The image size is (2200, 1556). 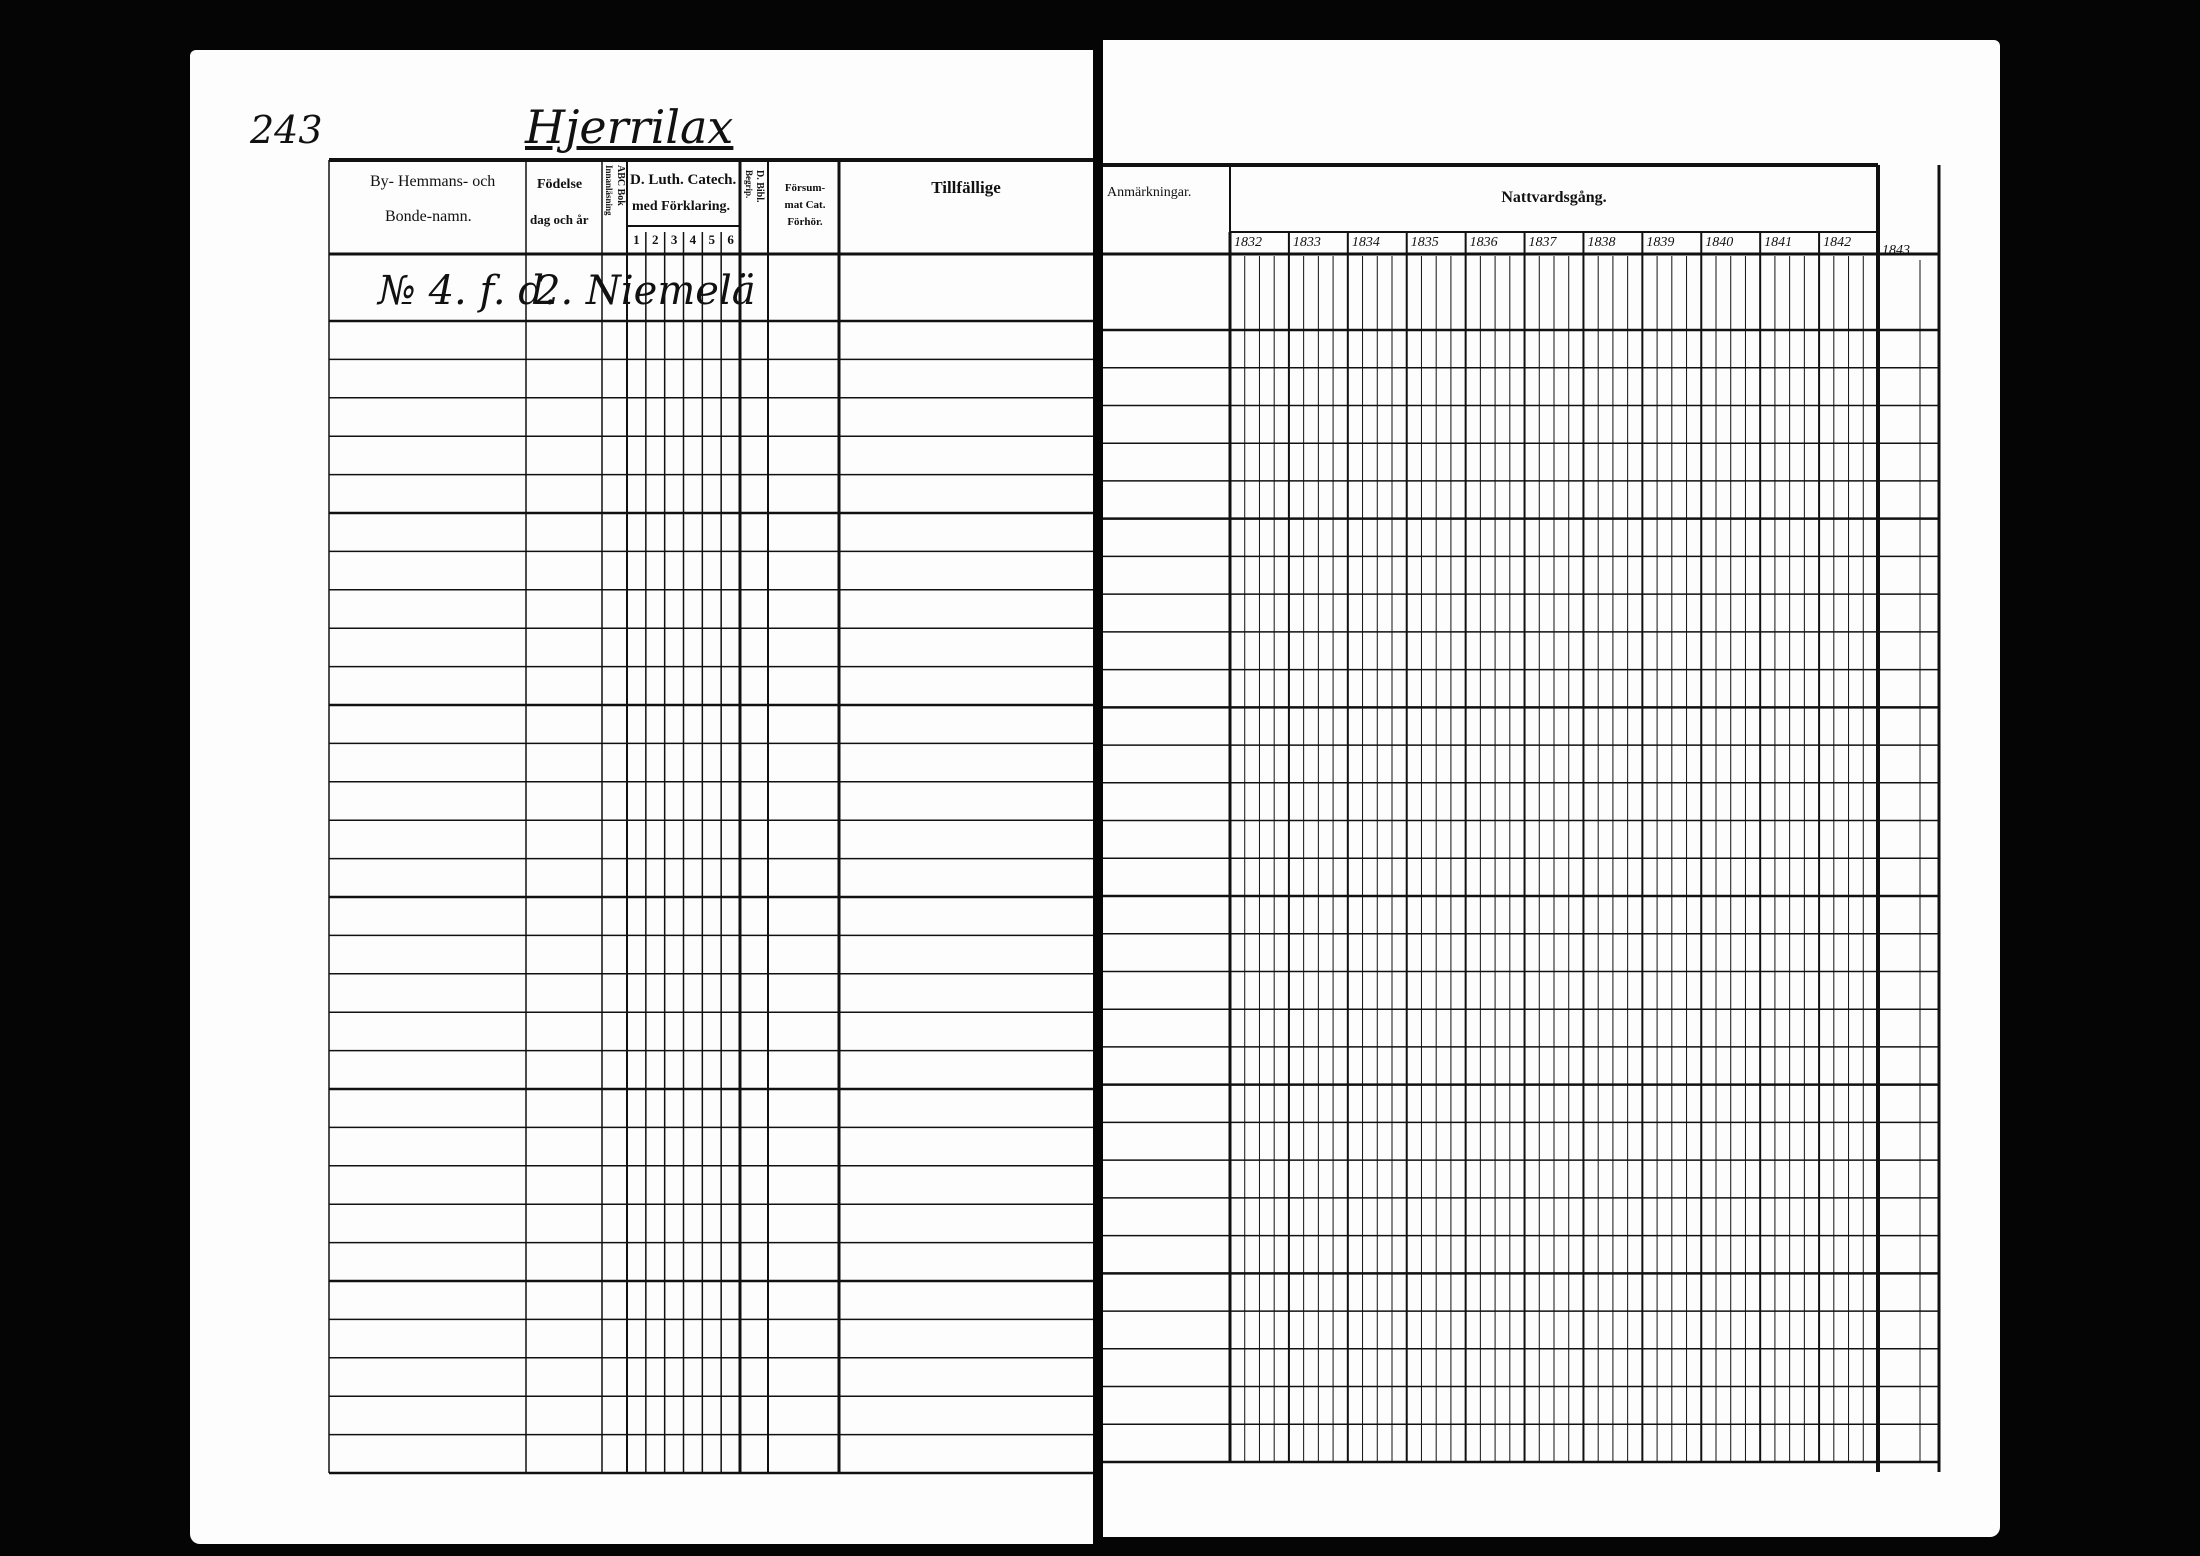 I want to click on year-1841: 1841, so click(x=1778, y=242).